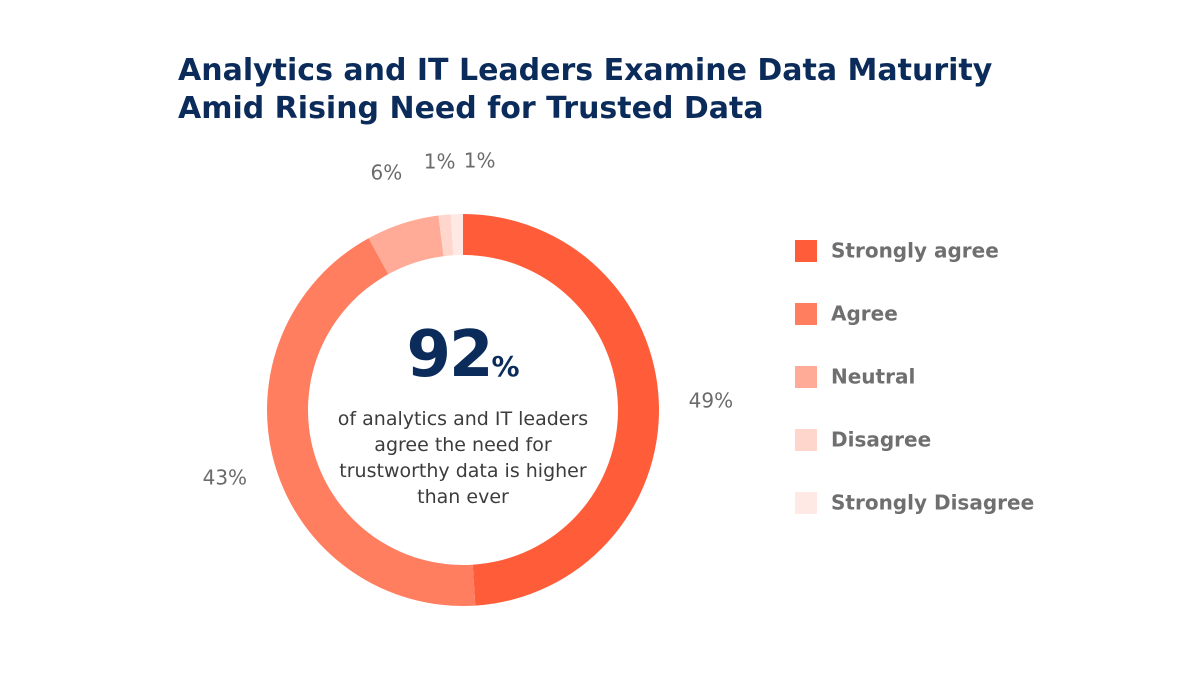  I want to click on data-label: 6%, so click(386, 173).